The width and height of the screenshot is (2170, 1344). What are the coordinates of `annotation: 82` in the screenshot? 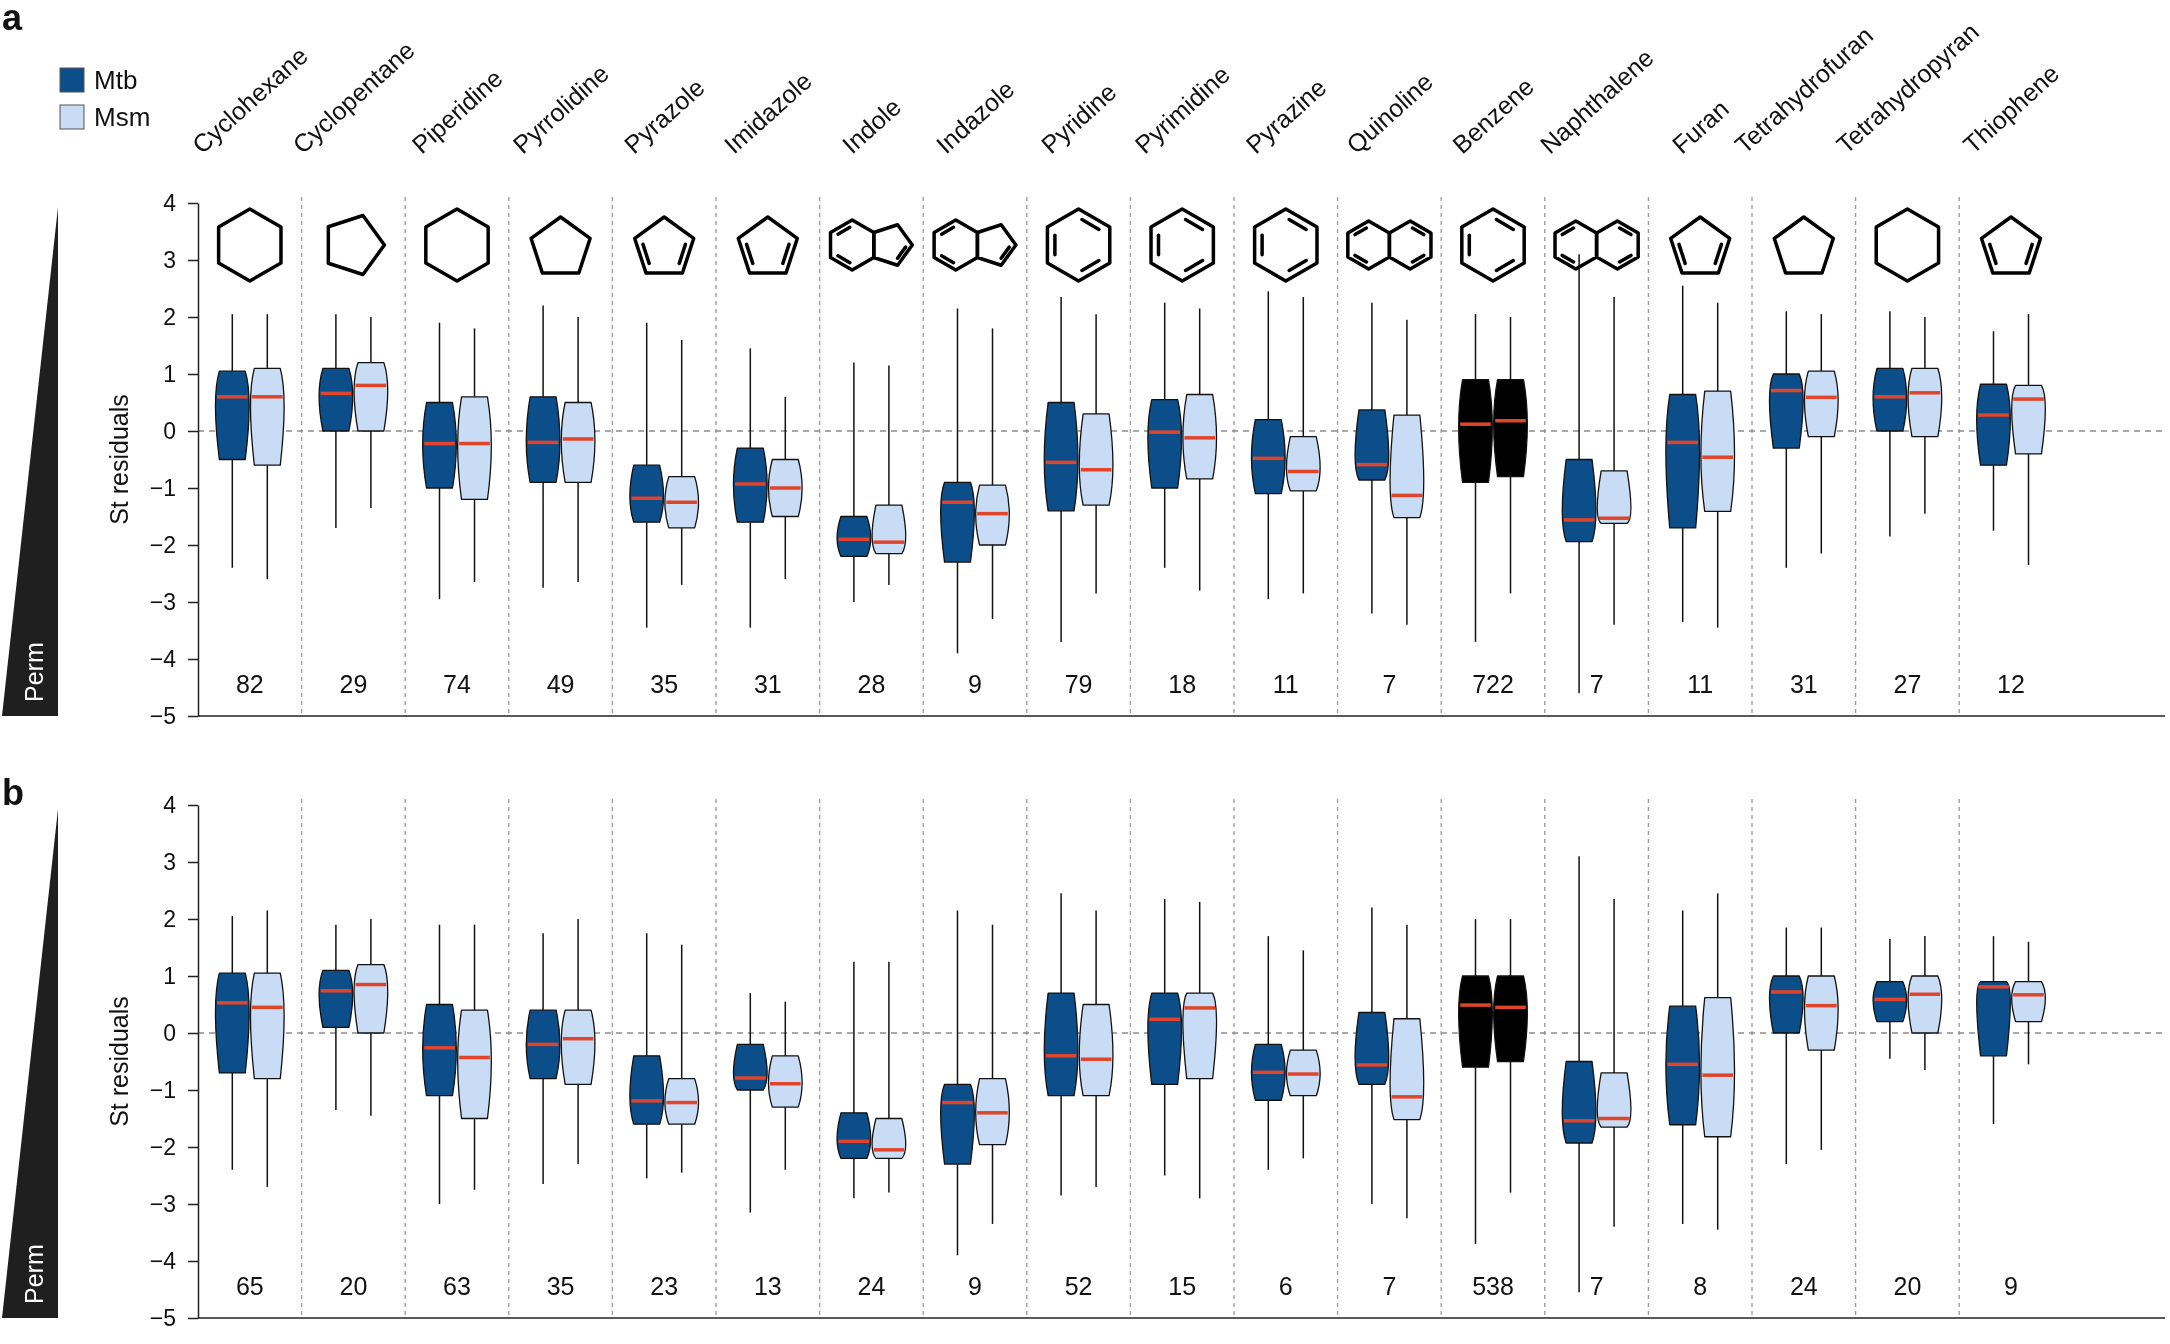 It's located at (249, 684).